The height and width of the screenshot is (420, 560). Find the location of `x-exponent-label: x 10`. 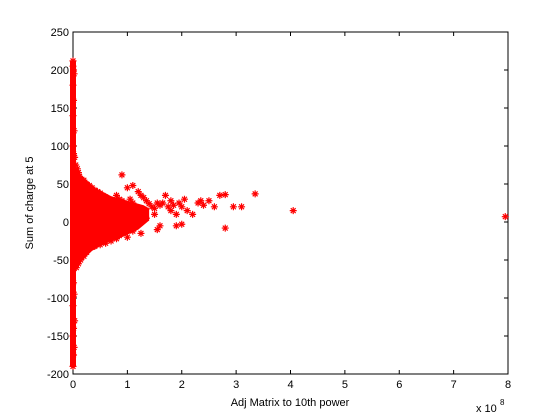

x-exponent-label: x 10 is located at coordinates (486, 409).